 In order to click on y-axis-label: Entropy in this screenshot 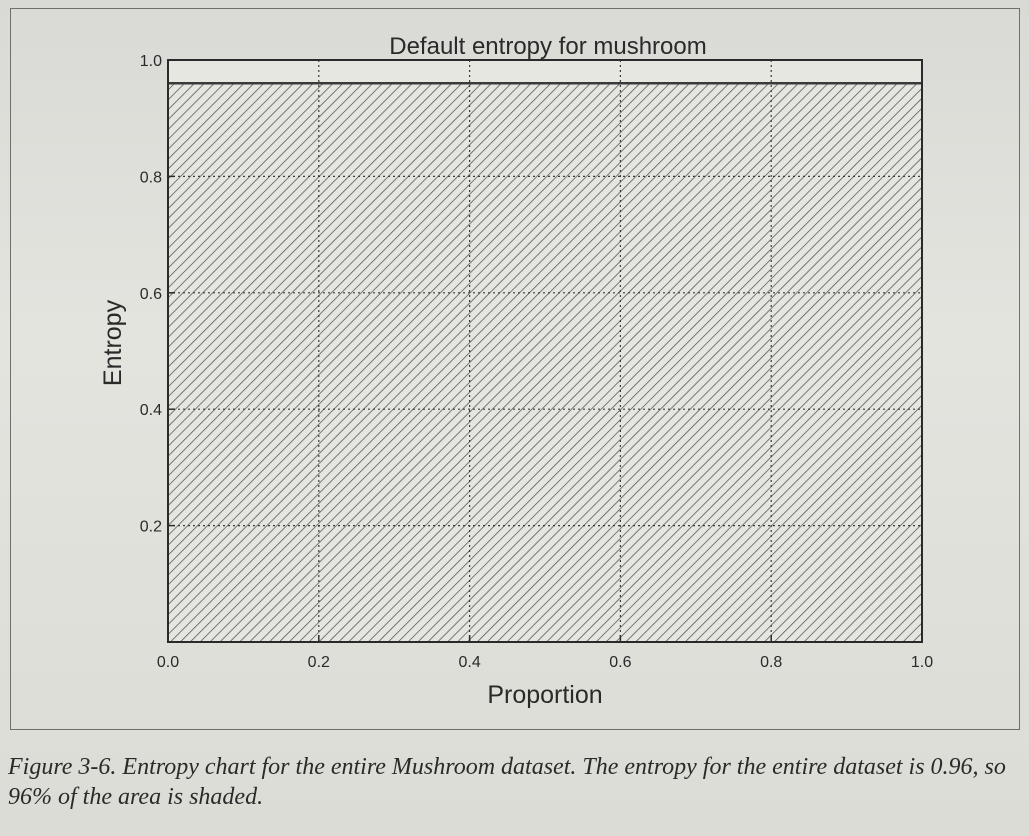, I will do `click(113, 342)`.